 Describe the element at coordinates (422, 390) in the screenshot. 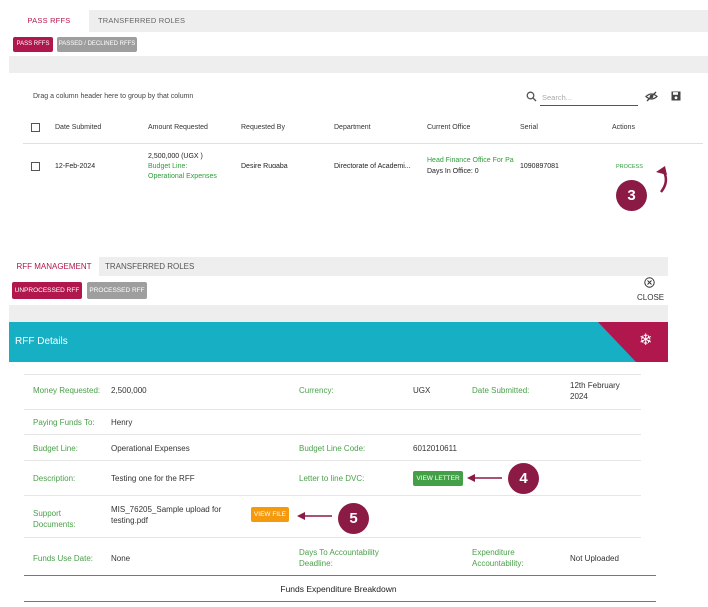

I see `currency-value: UGX` at that location.